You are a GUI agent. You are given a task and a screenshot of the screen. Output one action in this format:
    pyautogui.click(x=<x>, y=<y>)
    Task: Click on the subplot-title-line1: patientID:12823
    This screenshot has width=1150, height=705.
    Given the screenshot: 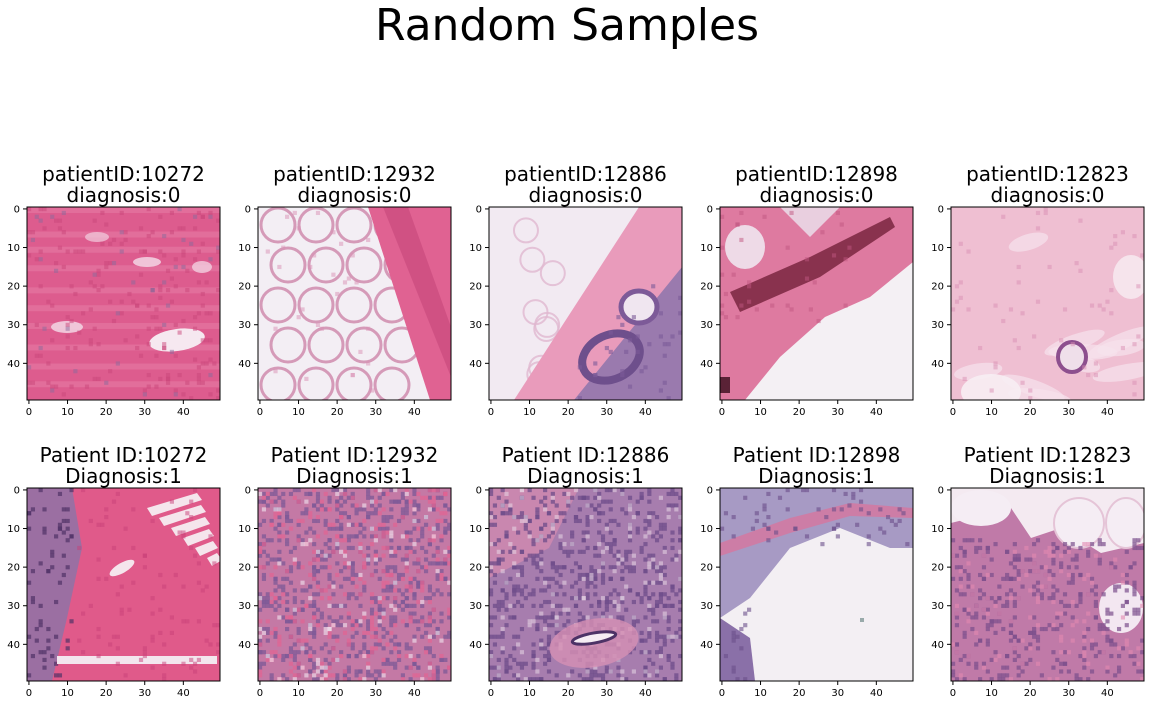 What is the action you would take?
    pyautogui.click(x=1047, y=174)
    